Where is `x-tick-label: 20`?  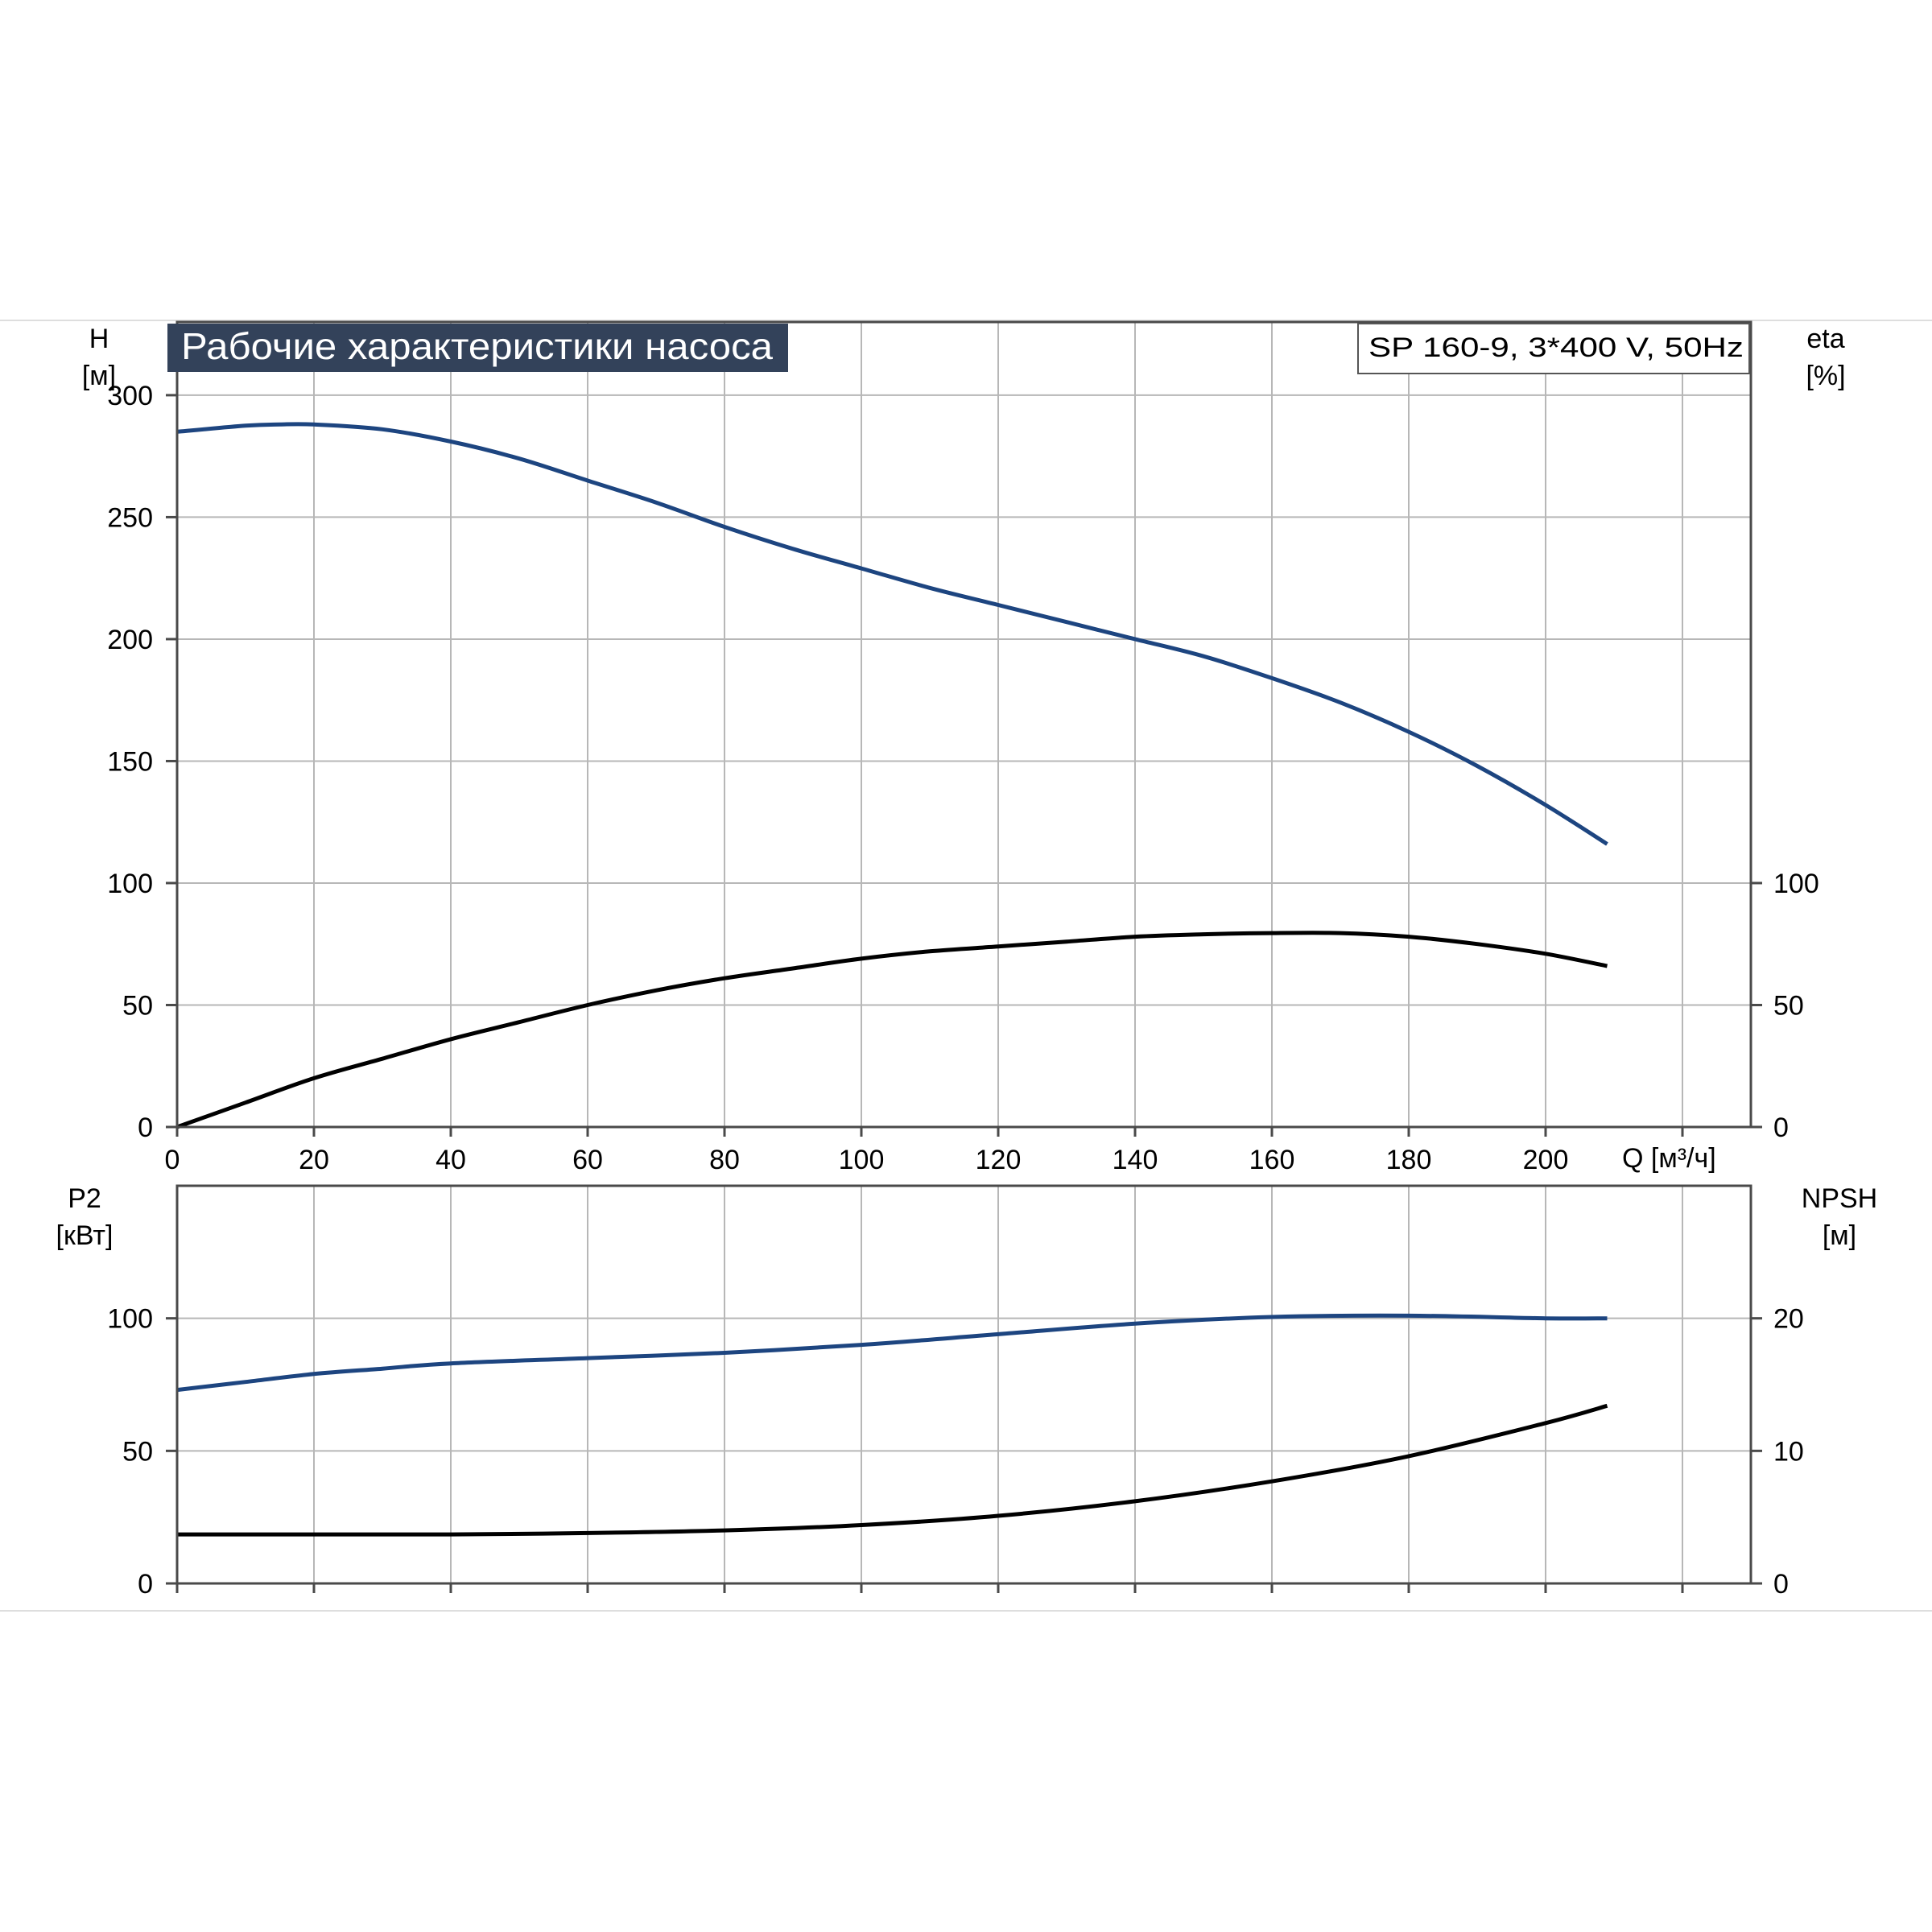
x-tick-label: 20 is located at coordinates (314, 1160).